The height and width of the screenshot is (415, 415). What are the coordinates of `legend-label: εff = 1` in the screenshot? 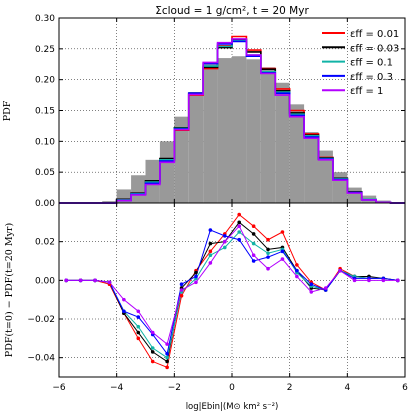 It's located at (366, 91).